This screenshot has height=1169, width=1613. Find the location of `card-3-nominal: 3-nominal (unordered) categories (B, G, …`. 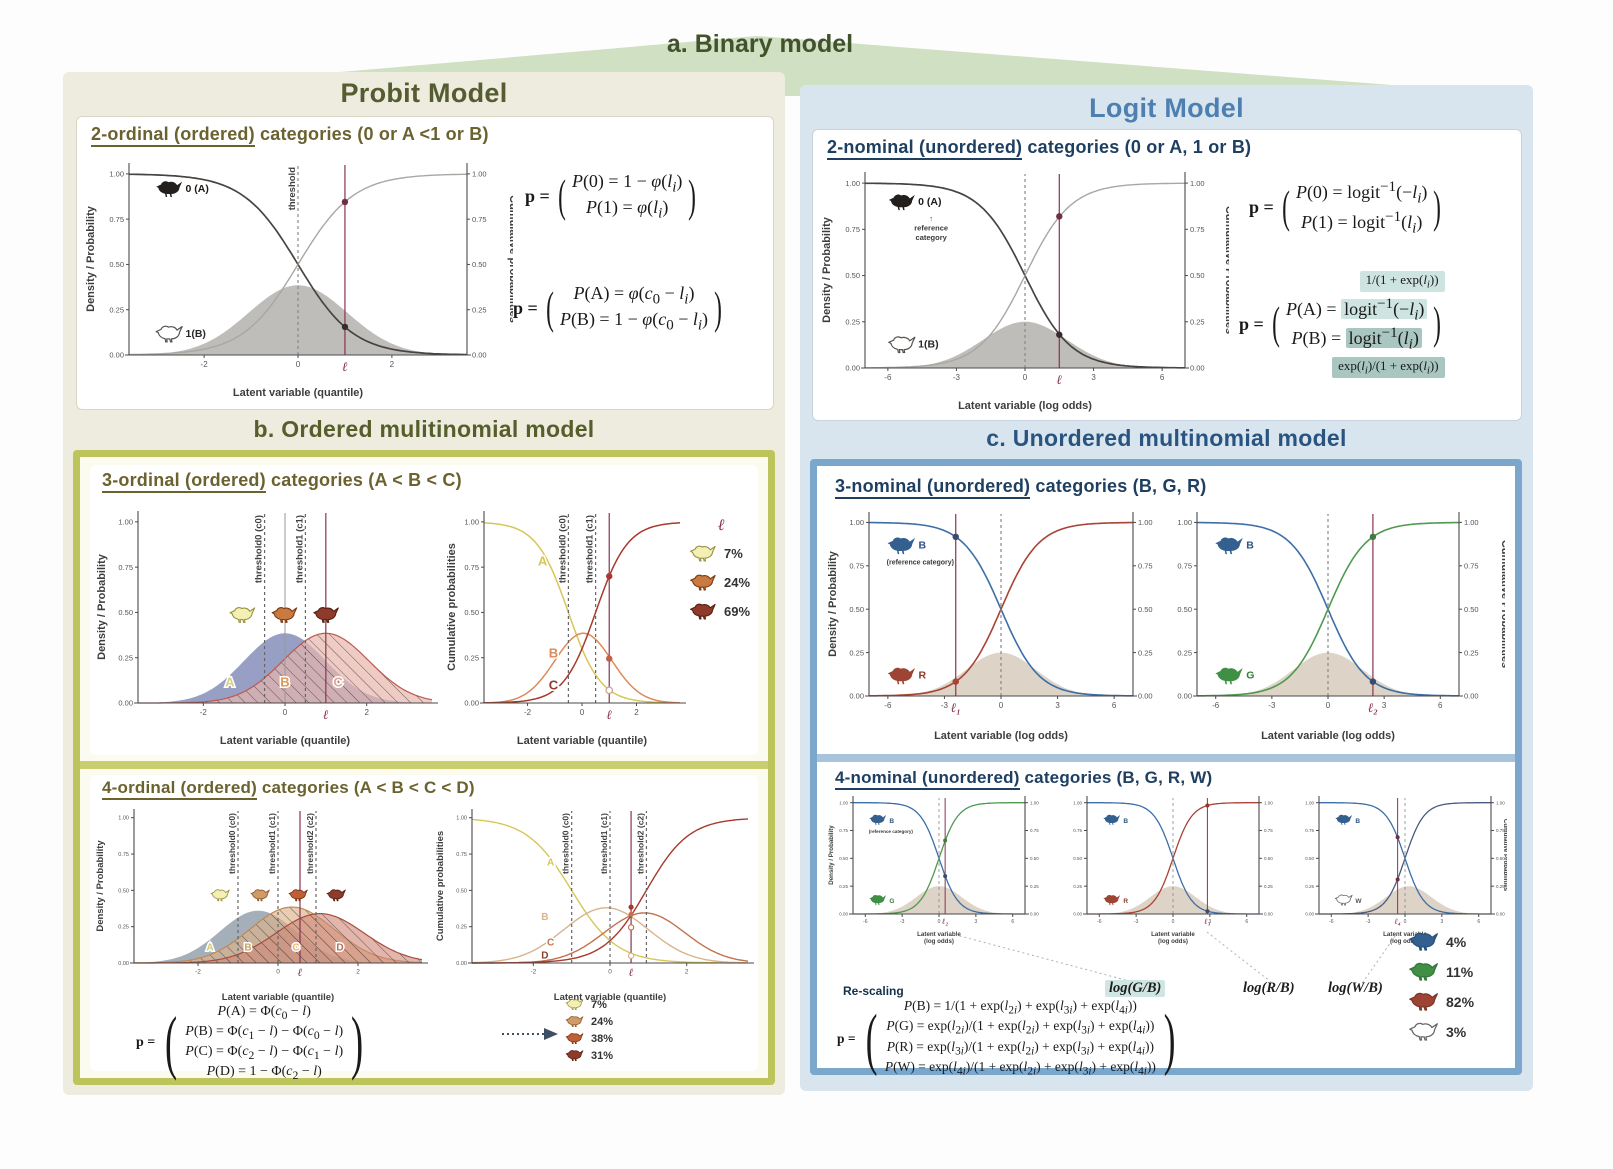

card-3-nominal: 3-nominal (unordered) categories (B, G, … is located at coordinates (1166, 610).